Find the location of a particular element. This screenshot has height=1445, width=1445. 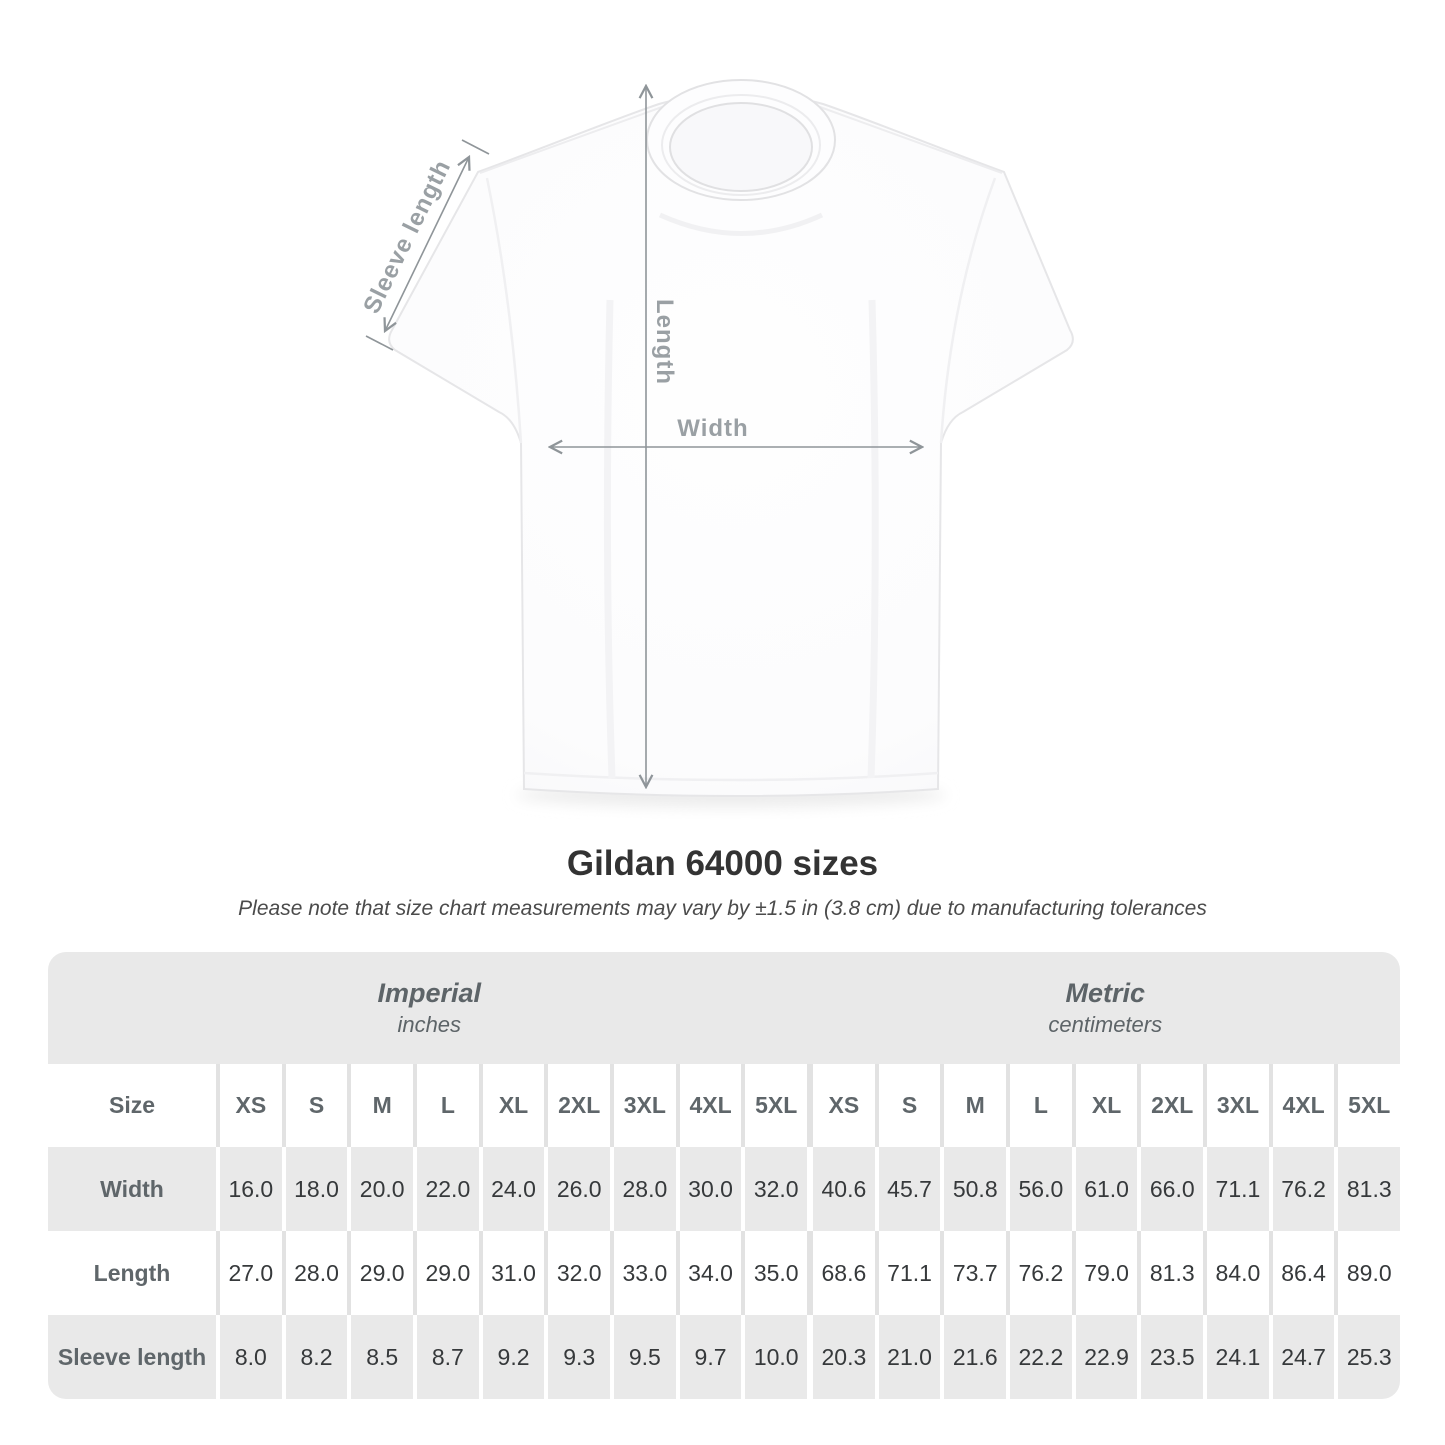

unit-group-header: Imperial inches Metric centimeters is located at coordinates (724, 1008).